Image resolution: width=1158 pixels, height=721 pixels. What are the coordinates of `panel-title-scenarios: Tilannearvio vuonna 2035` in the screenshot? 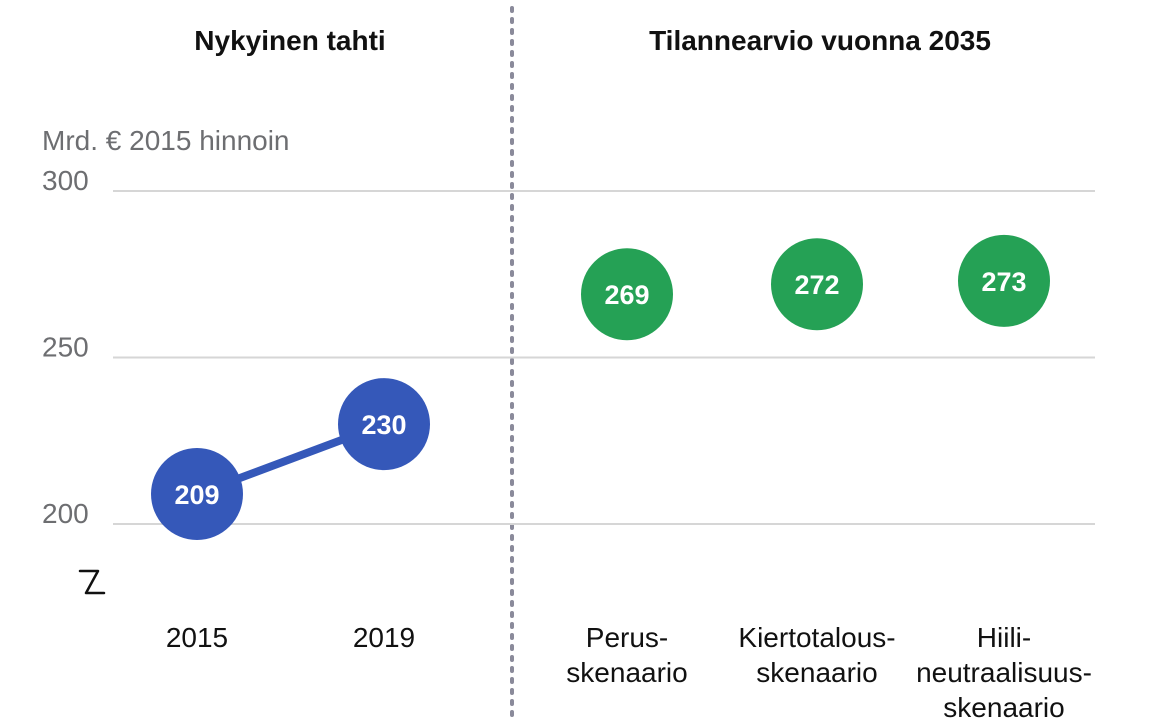 It's located at (820, 40).